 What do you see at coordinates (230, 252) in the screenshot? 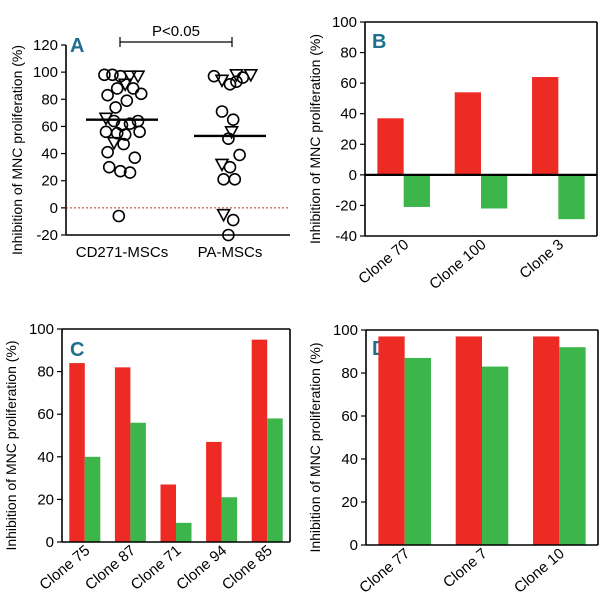
I see `x-category-label: PA-MSCs` at bounding box center [230, 252].